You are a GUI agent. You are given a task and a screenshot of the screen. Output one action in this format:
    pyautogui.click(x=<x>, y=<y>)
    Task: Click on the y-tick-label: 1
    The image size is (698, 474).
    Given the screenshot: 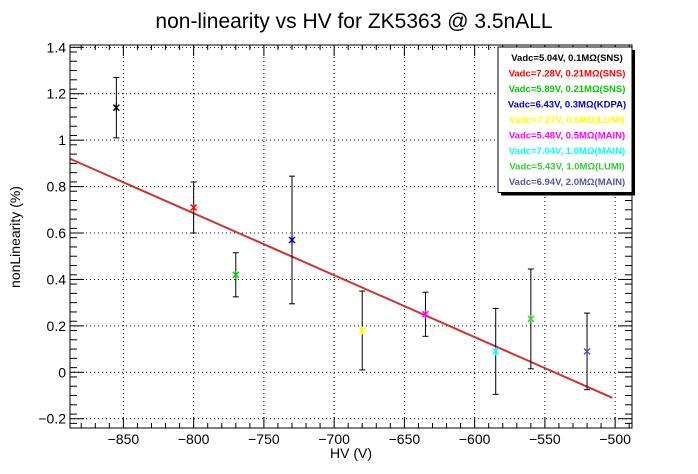 What is the action you would take?
    pyautogui.click(x=62, y=140)
    